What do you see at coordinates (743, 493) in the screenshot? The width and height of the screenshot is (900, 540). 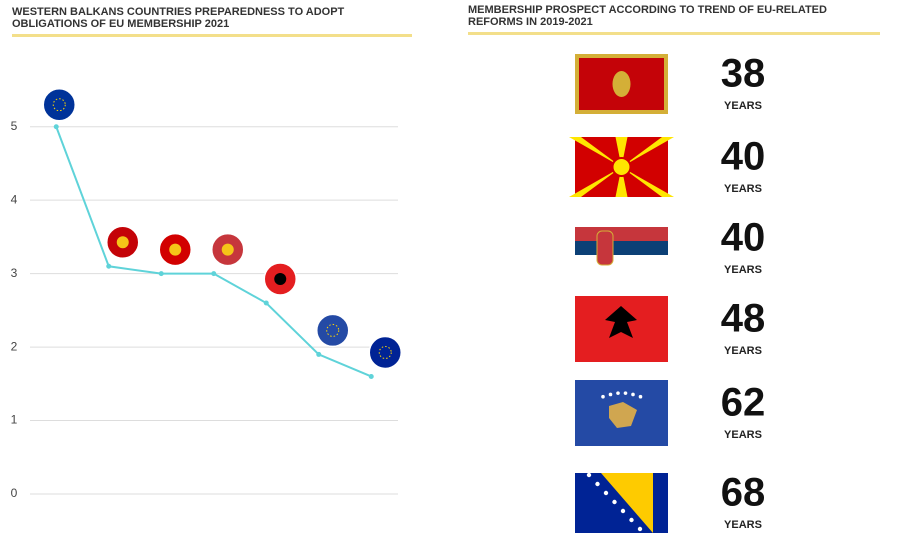 I see `prospect-value: 68` at bounding box center [743, 493].